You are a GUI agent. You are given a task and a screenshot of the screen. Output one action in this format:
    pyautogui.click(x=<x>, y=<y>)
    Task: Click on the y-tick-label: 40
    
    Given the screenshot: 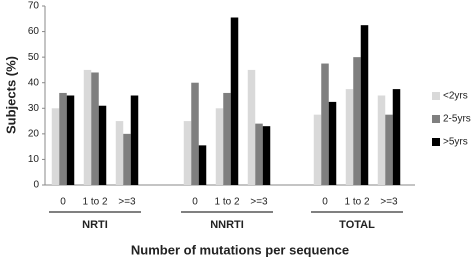 What is the action you would take?
    pyautogui.click(x=34, y=82)
    